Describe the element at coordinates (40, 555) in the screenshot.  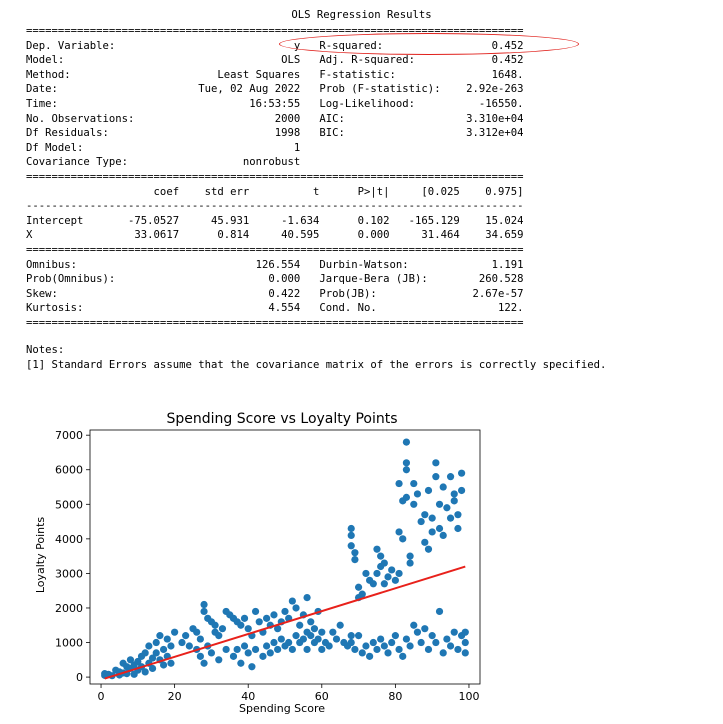
I see `y-axis-label: Loyalty Points` at that location.